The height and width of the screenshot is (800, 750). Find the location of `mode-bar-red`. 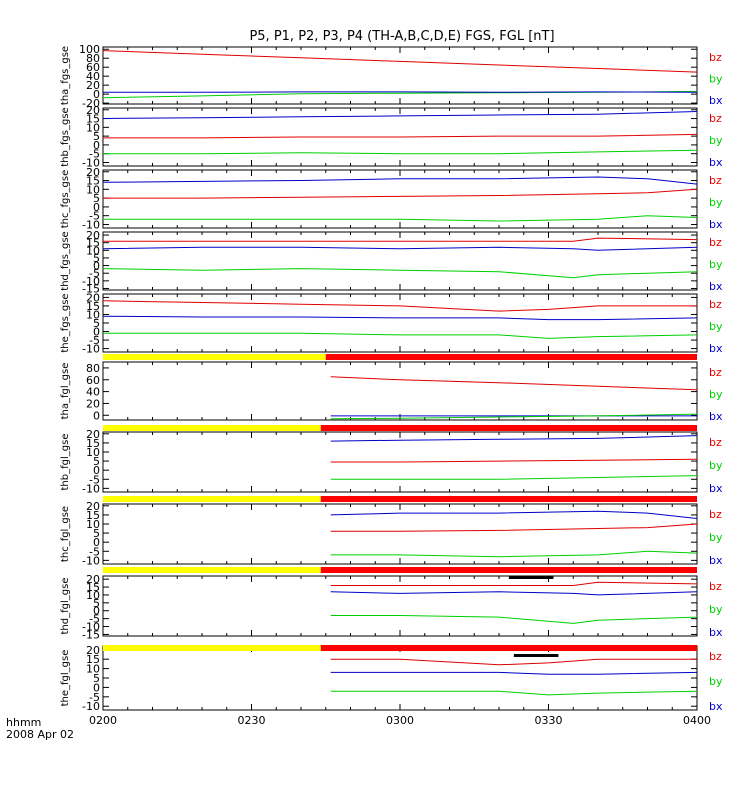

mode-bar-red is located at coordinates (508, 648).